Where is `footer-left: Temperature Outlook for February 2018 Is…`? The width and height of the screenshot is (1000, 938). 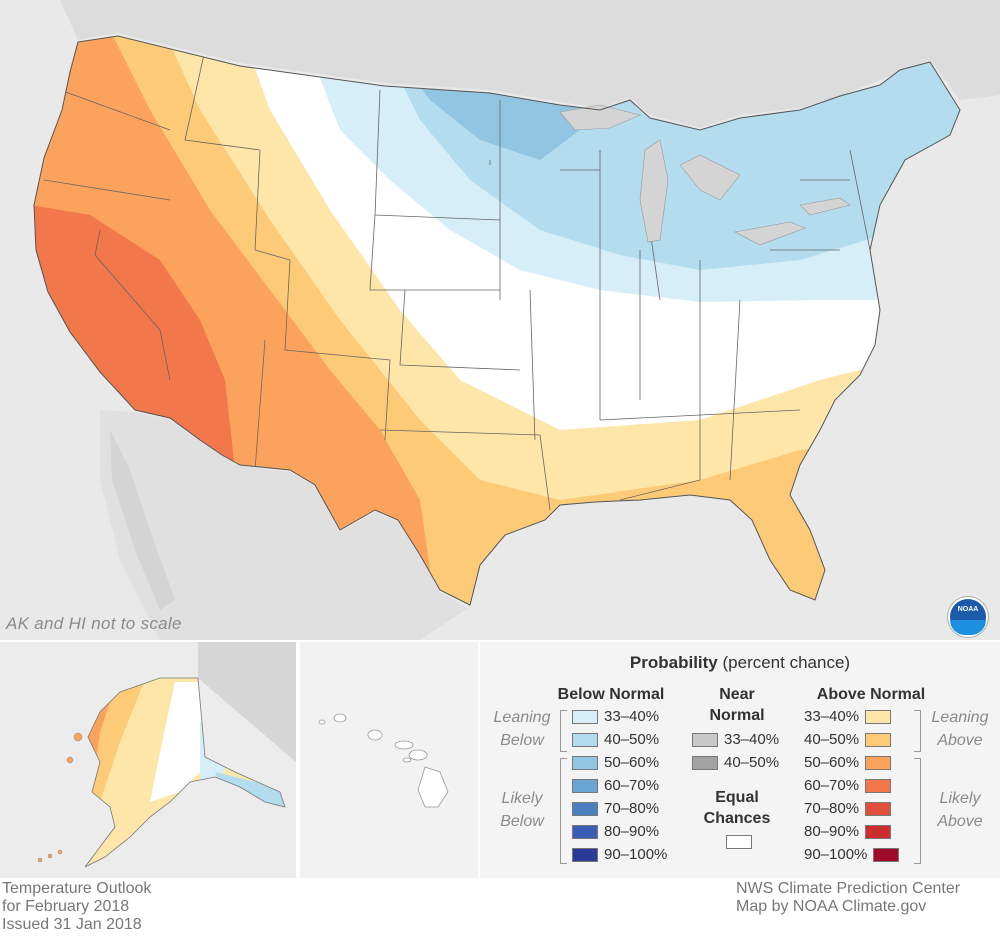 footer-left: Temperature Outlook for February 2018 Is… is located at coordinates (76, 907).